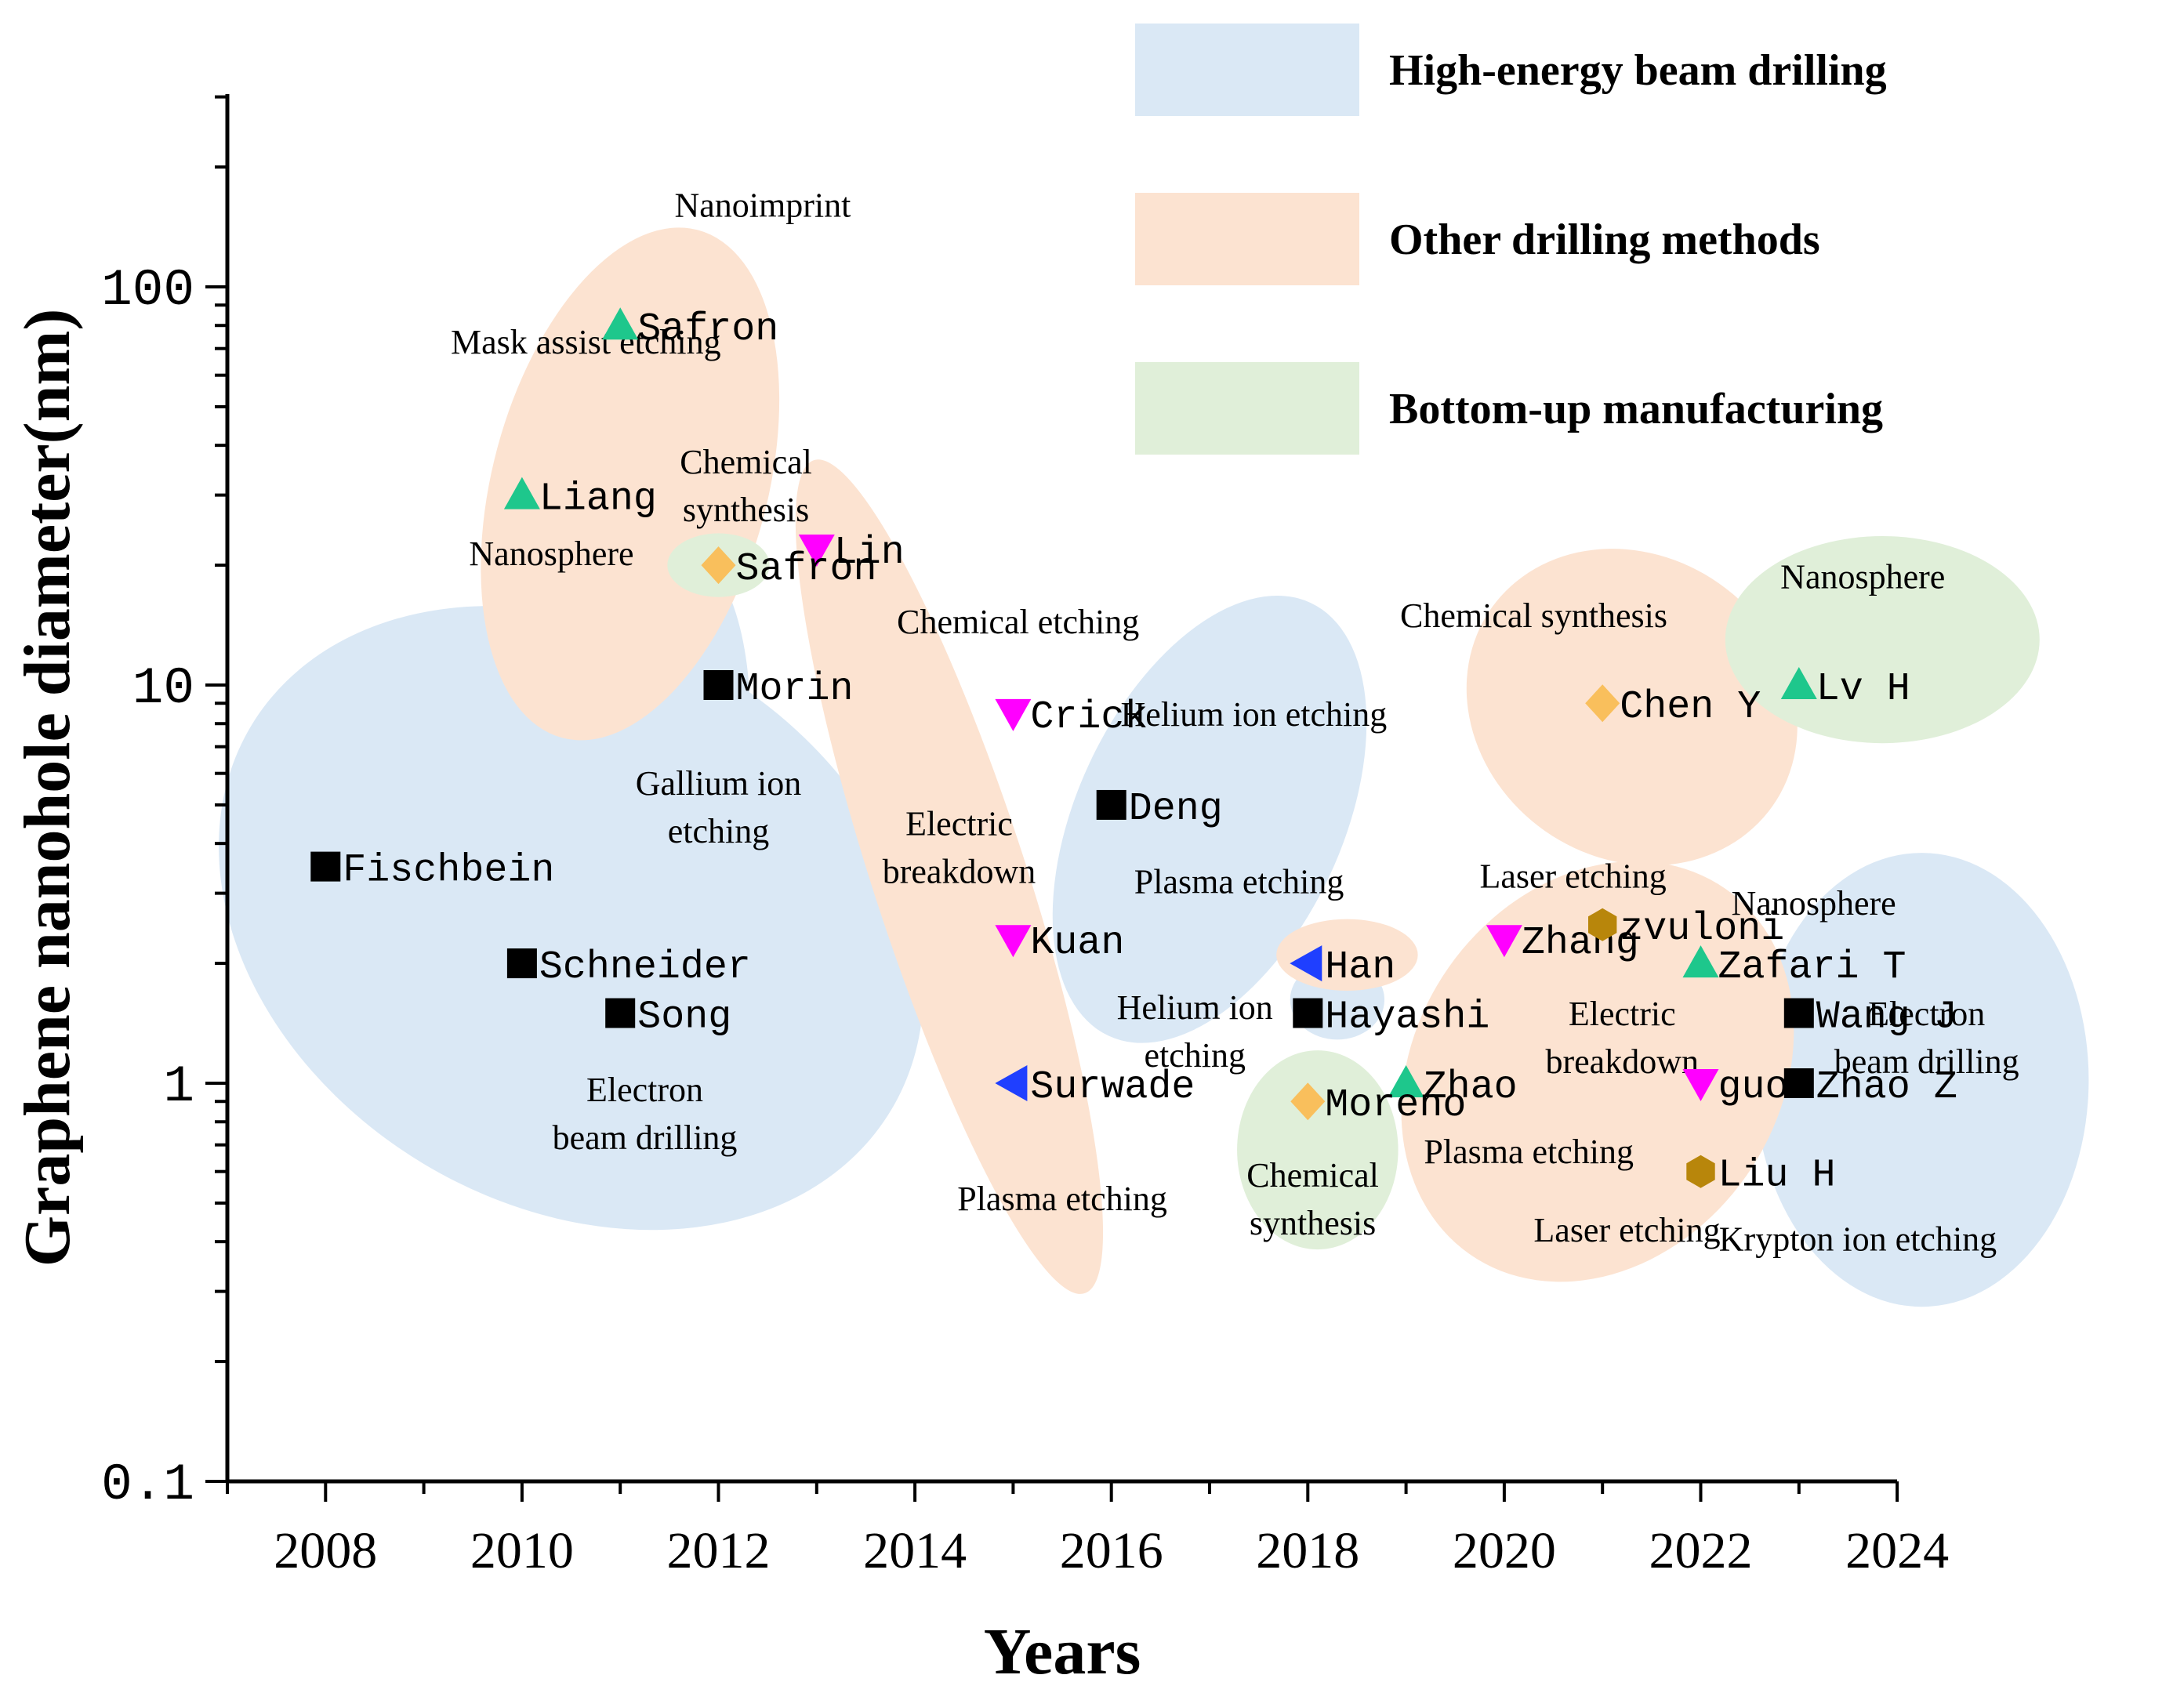 The image size is (2184, 1693). What do you see at coordinates (1812, 968) in the screenshot?
I see `point-label: Zafari T` at bounding box center [1812, 968].